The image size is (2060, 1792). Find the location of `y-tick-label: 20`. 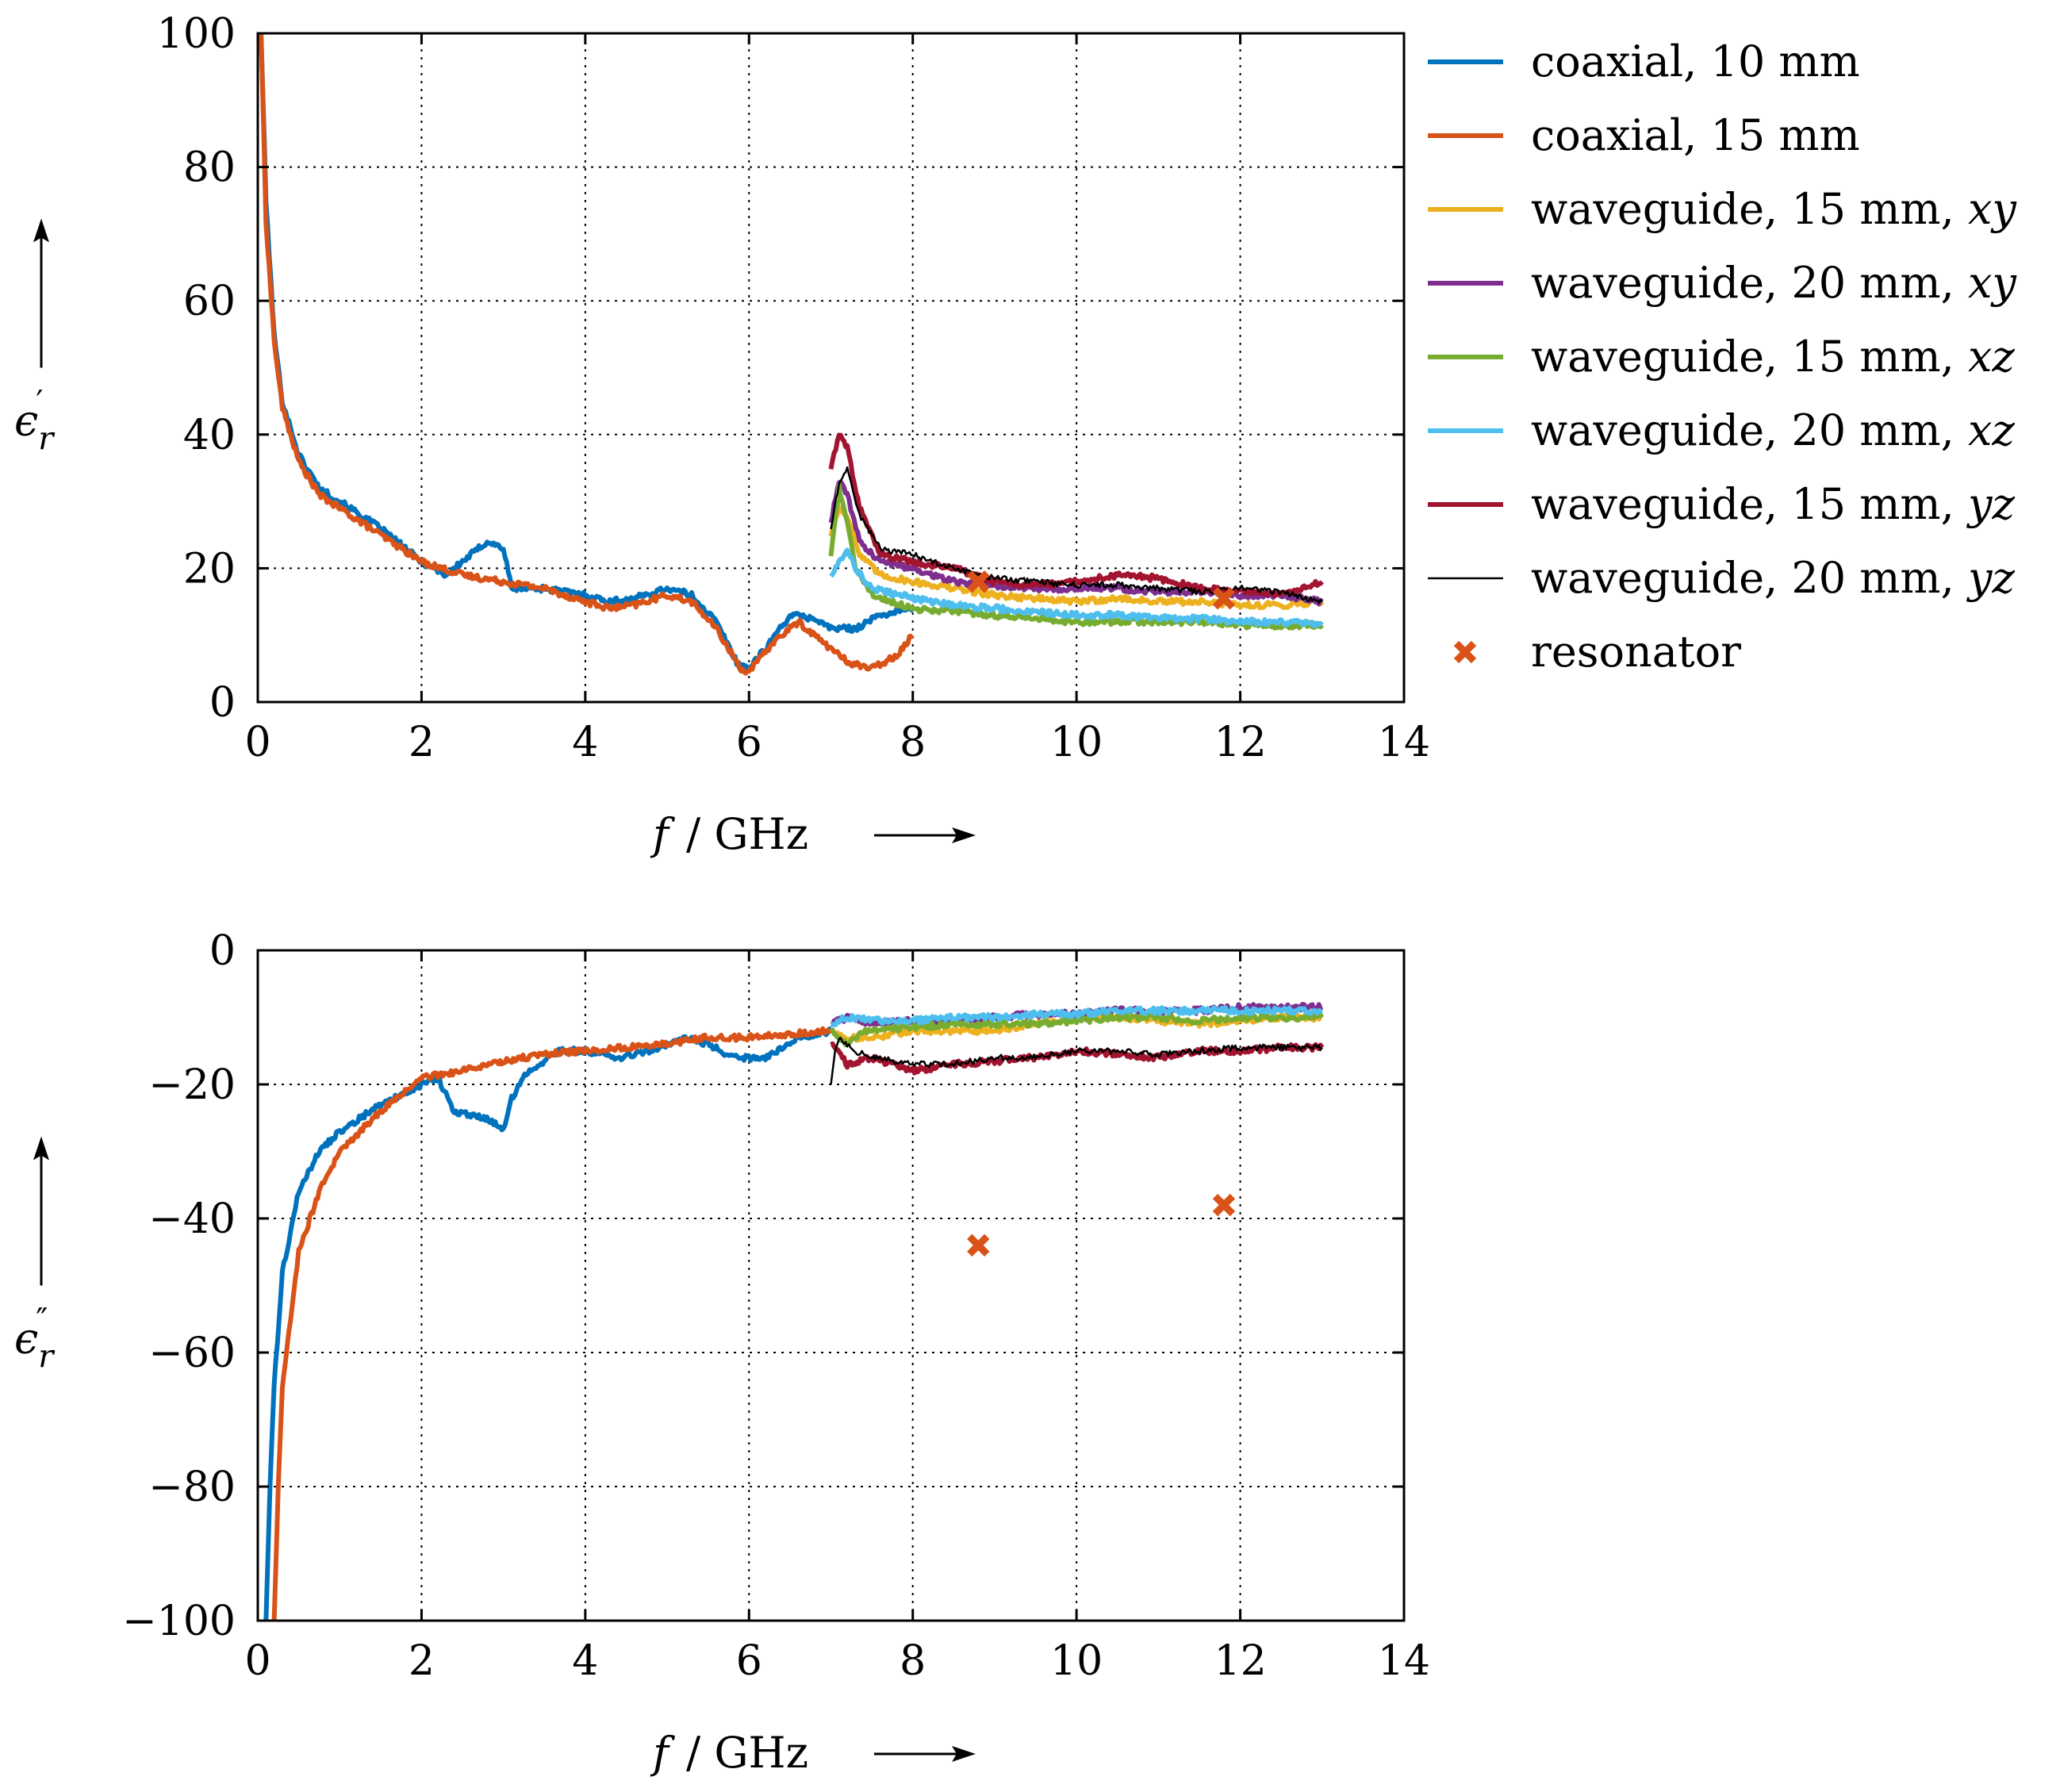

y-tick-label: 20 is located at coordinates (209, 569).